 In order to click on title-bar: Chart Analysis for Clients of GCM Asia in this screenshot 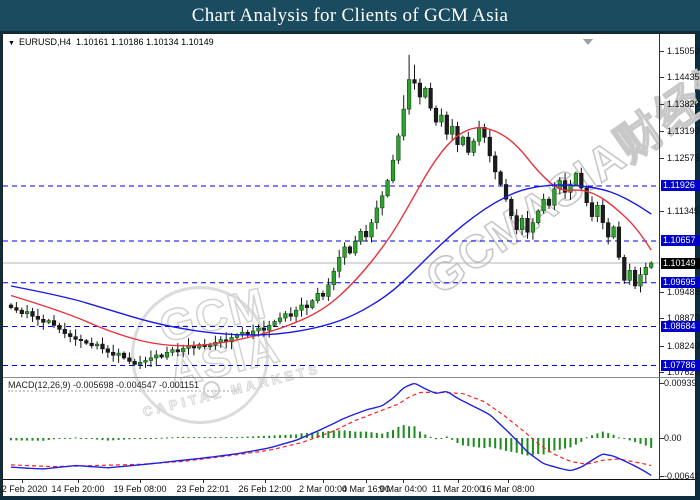, I will do `click(350, 15)`.